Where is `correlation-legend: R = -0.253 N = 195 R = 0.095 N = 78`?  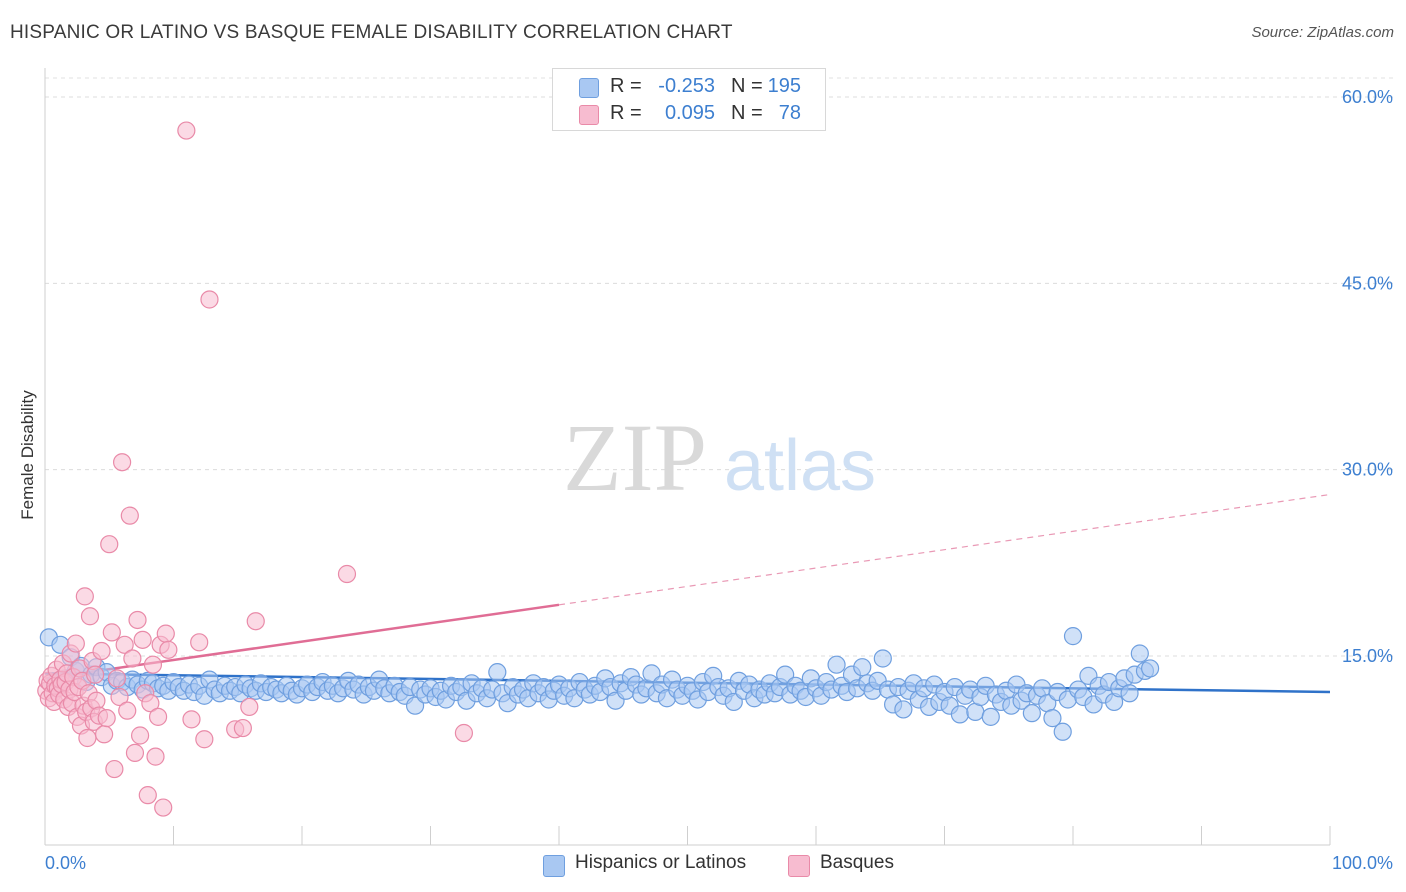
correlation-legend: R = -0.253 N = 195 R = 0.095 N = 78 is located at coordinates (689, 99).